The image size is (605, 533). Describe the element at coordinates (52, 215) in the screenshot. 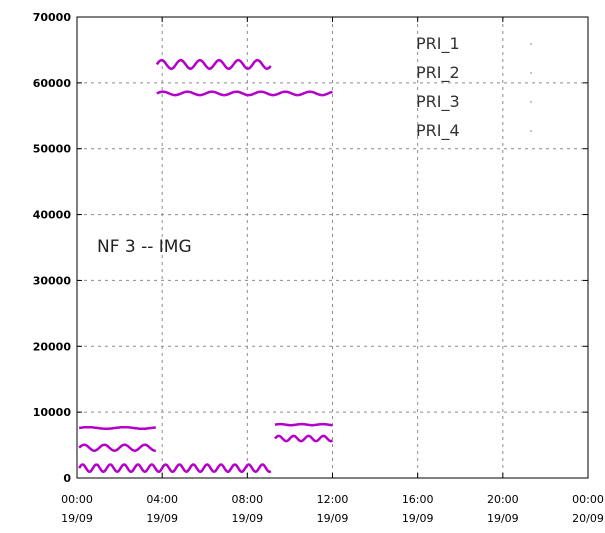

I see `y-tick-label: 40000` at that location.